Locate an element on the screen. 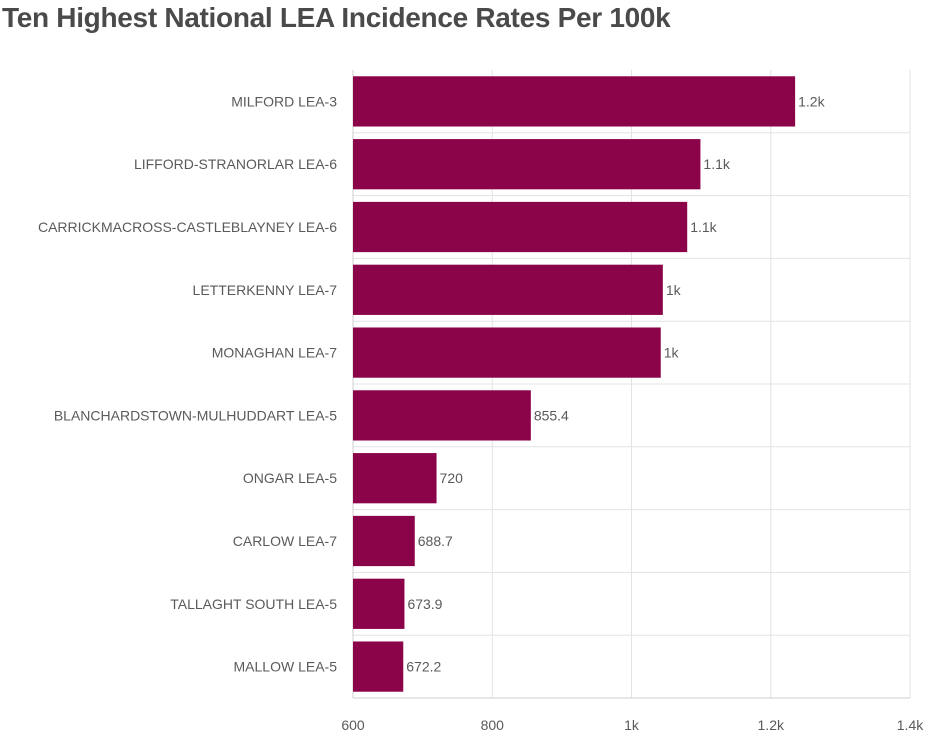  data-label: 720 is located at coordinates (452, 478).